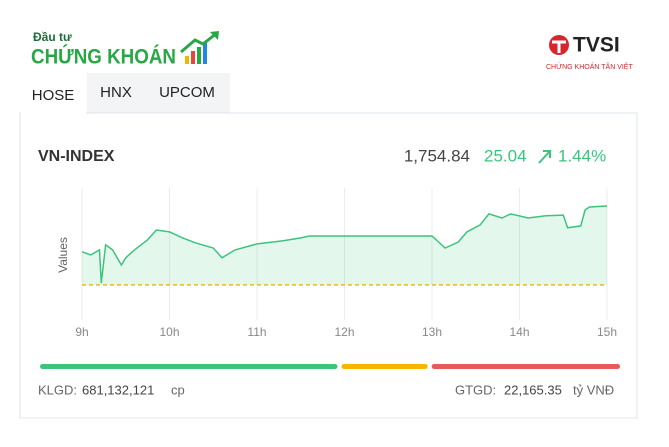  Describe the element at coordinates (103, 57) in the screenshot. I see `logo-main: CHỨNG KHOÁN` at that location.